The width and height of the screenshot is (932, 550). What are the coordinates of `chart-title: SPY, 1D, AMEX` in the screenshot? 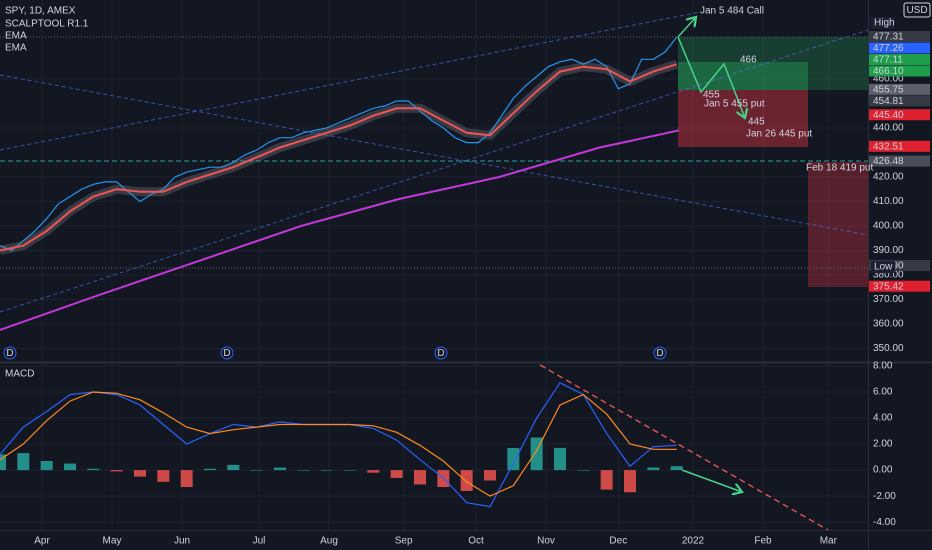 It's located at (40, 11).